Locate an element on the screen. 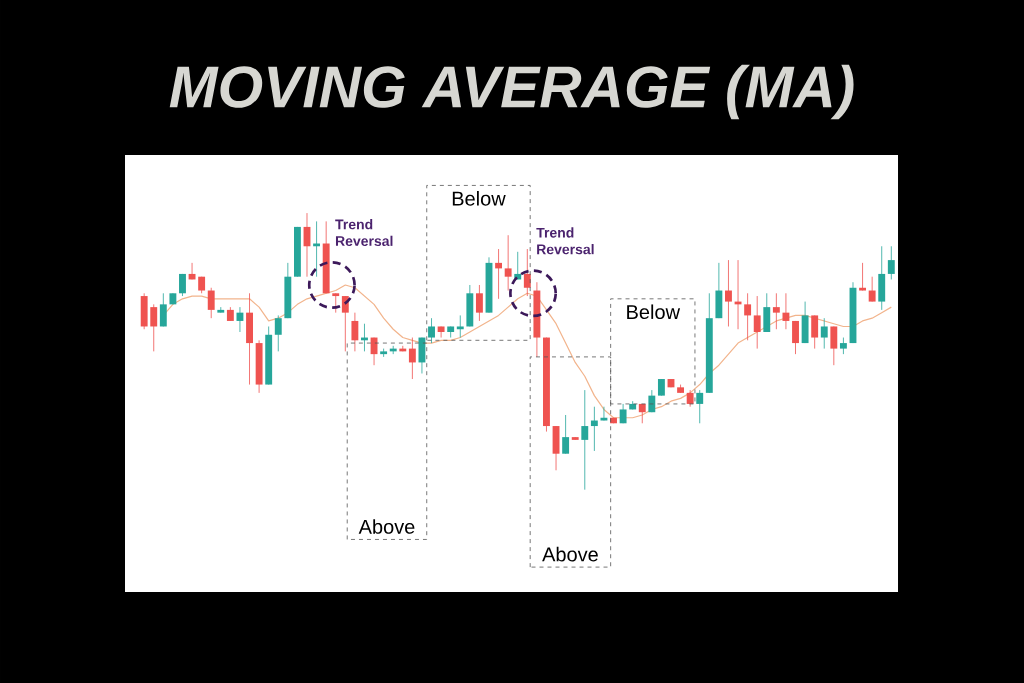 Image resolution: width=1024 pixels, height=683 pixels. annotation: Below is located at coordinates (654, 312).